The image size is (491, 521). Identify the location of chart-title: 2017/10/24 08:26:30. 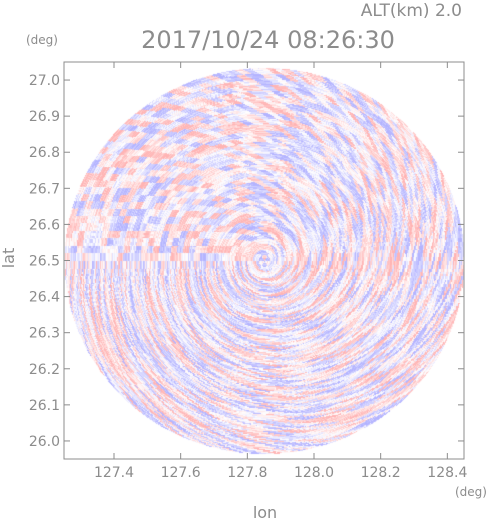
(268, 40).